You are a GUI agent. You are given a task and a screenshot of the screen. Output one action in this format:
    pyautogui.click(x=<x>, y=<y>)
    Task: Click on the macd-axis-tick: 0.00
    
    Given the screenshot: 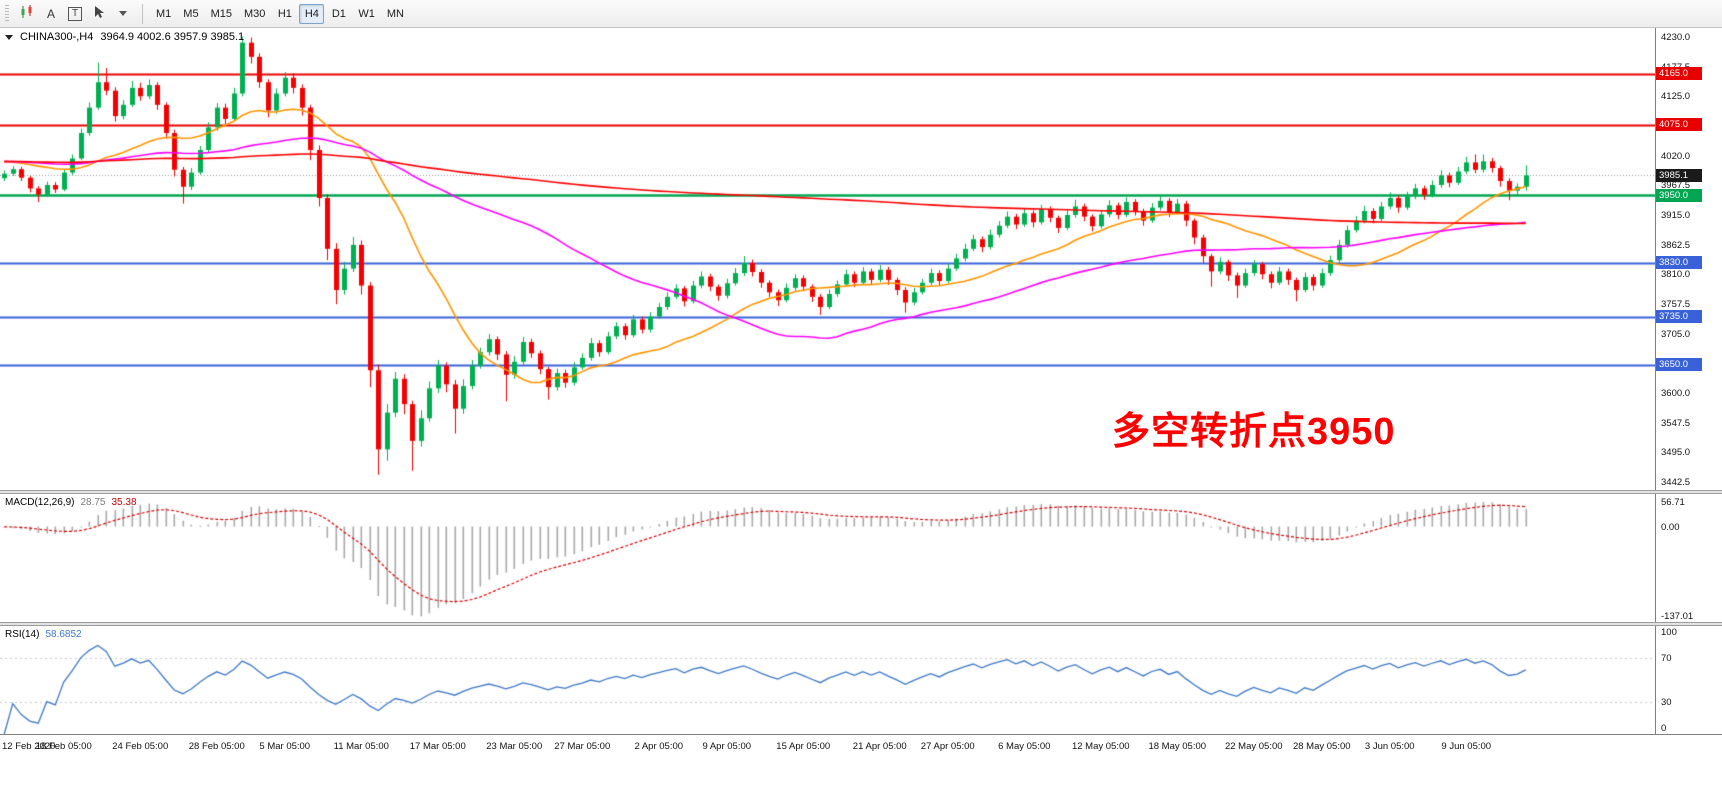 What is the action you would take?
    pyautogui.click(x=1670, y=527)
    